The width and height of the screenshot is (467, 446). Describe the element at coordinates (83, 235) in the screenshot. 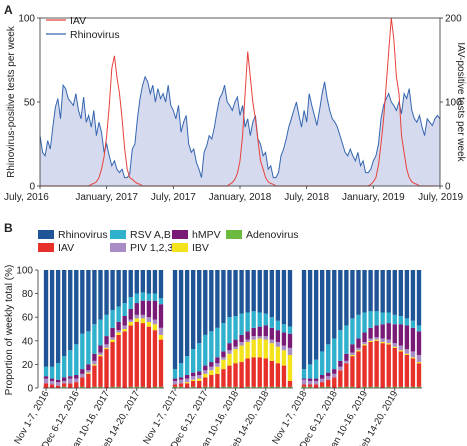

I see `legend-label-rhinovirus: Rhinovirus` at that location.